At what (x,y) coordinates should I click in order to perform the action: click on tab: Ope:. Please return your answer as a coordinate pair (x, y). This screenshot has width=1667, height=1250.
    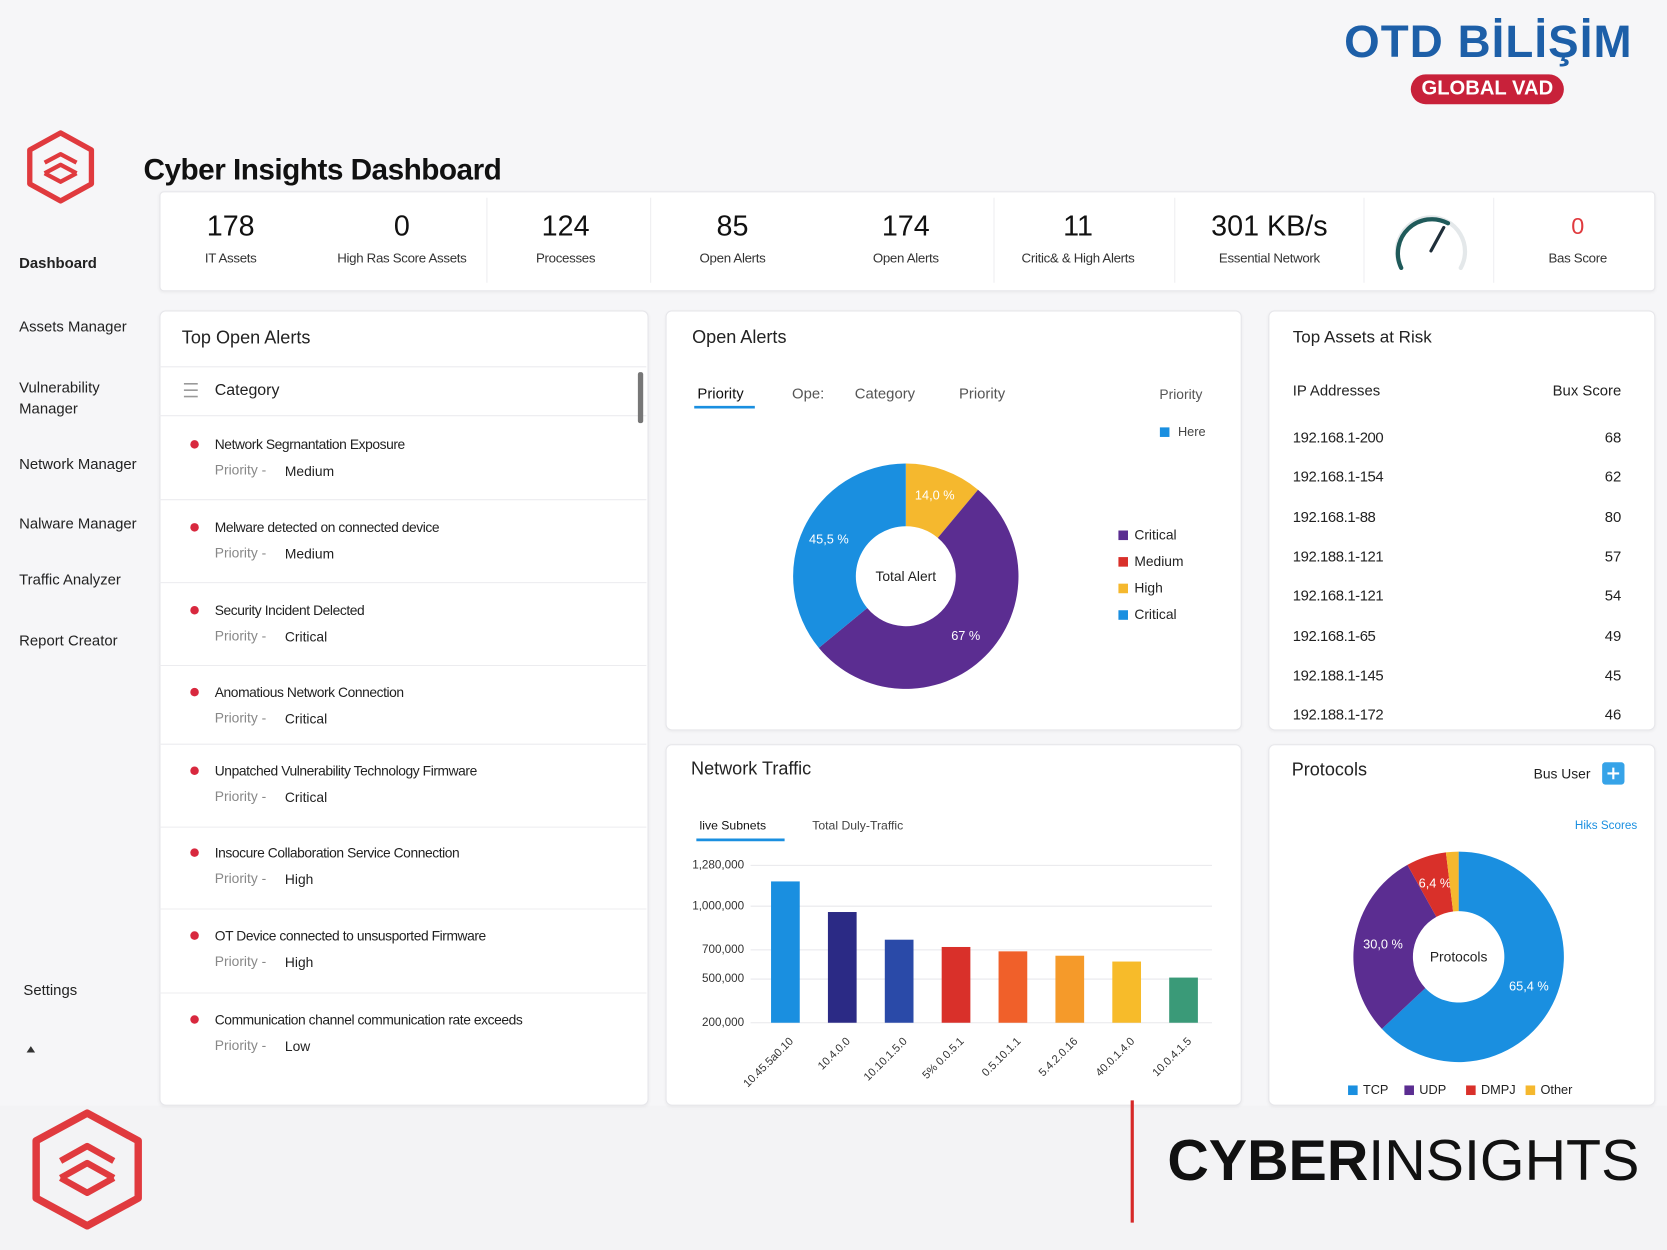
    Looking at the image, I should click on (808, 394).